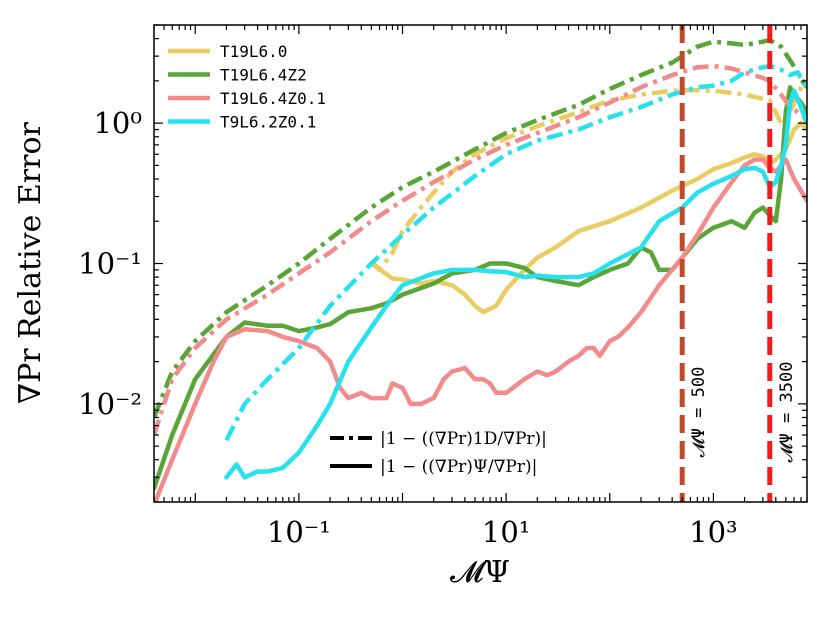 The image size is (831, 617). Describe the element at coordinates (30, 262) in the screenshot. I see `y-axis-label: ∇Pr Relative Error` at that location.